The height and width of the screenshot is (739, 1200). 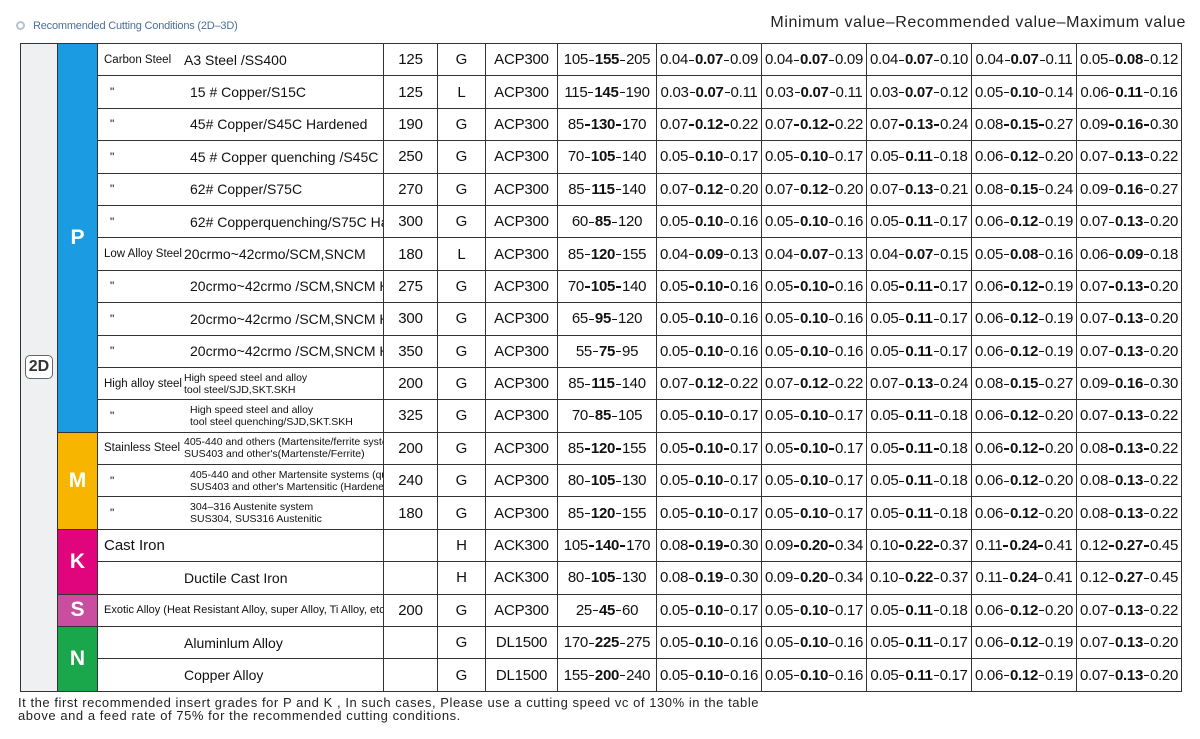 What do you see at coordinates (112, 286) in the screenshot?
I see `material-class: "` at bounding box center [112, 286].